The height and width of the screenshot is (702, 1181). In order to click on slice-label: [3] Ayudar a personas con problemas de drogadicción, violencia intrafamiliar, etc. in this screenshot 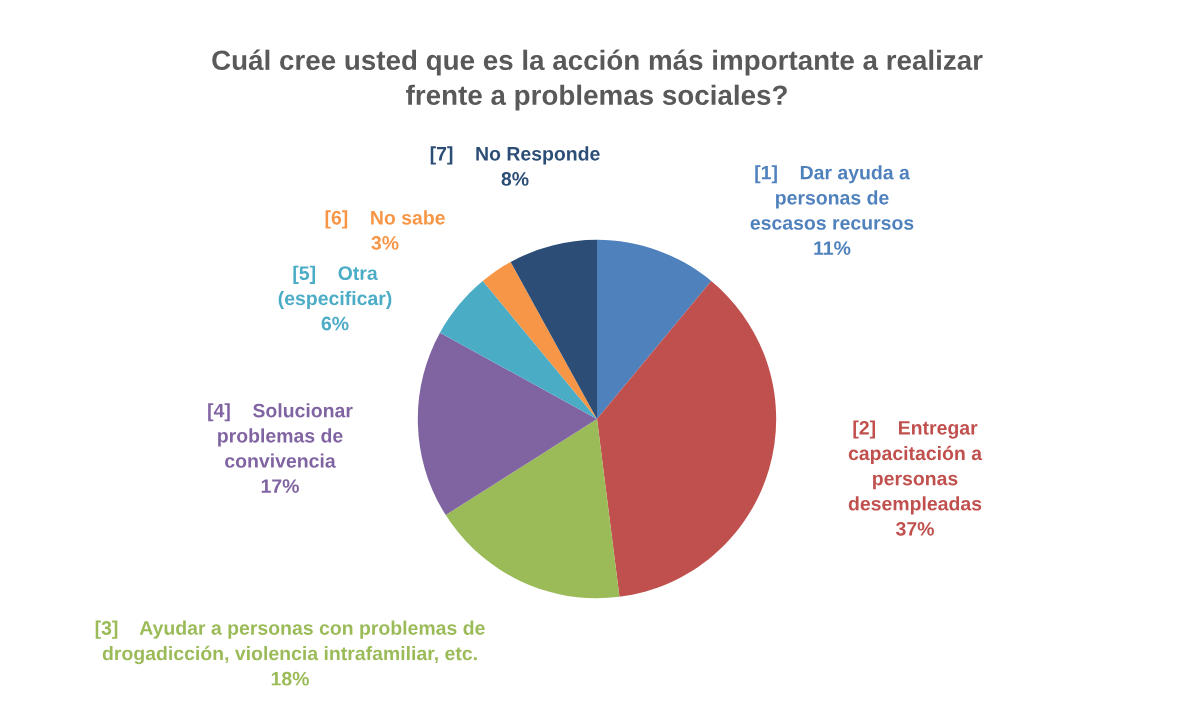, I will do `click(290, 642)`.